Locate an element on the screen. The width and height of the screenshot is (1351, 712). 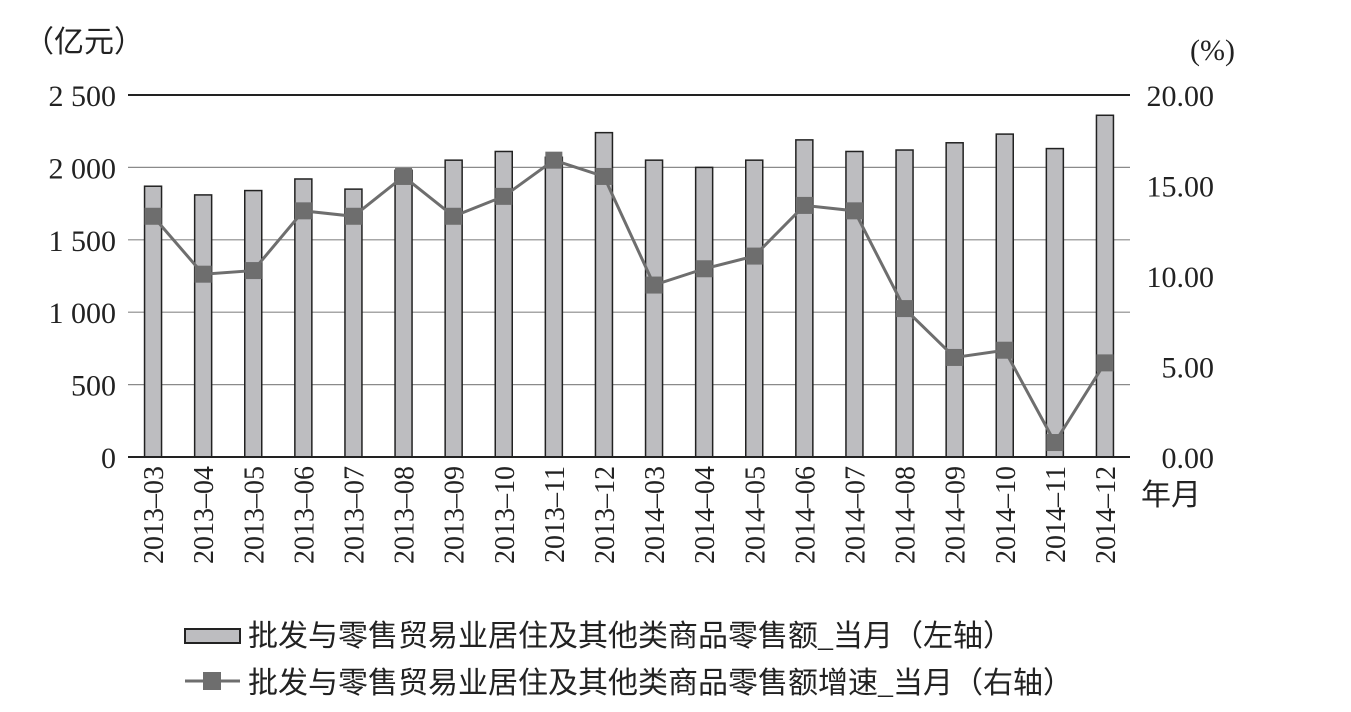
x-tick-label: 2013–11 is located at coordinates (555, 514).